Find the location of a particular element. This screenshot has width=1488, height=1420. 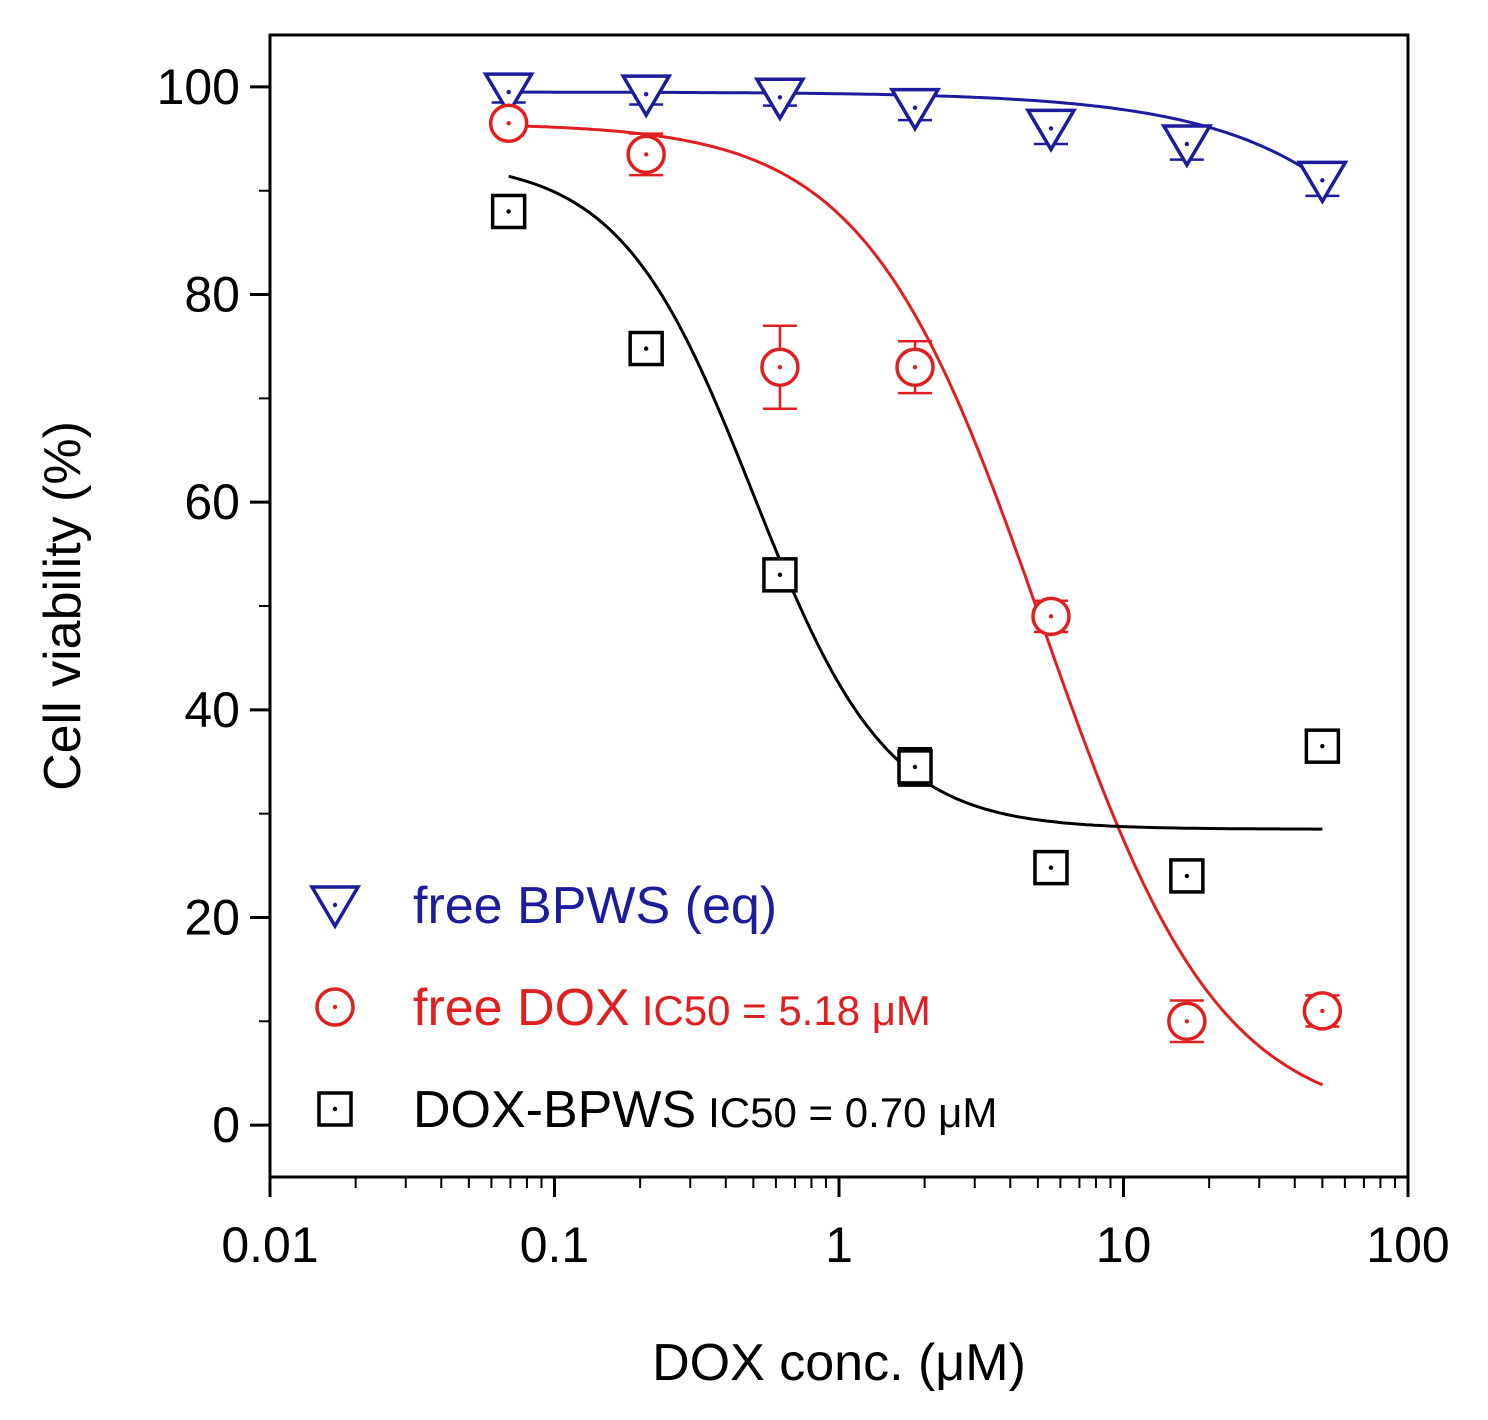

legend-series-name: free DOX is located at coordinates (521, 1008).